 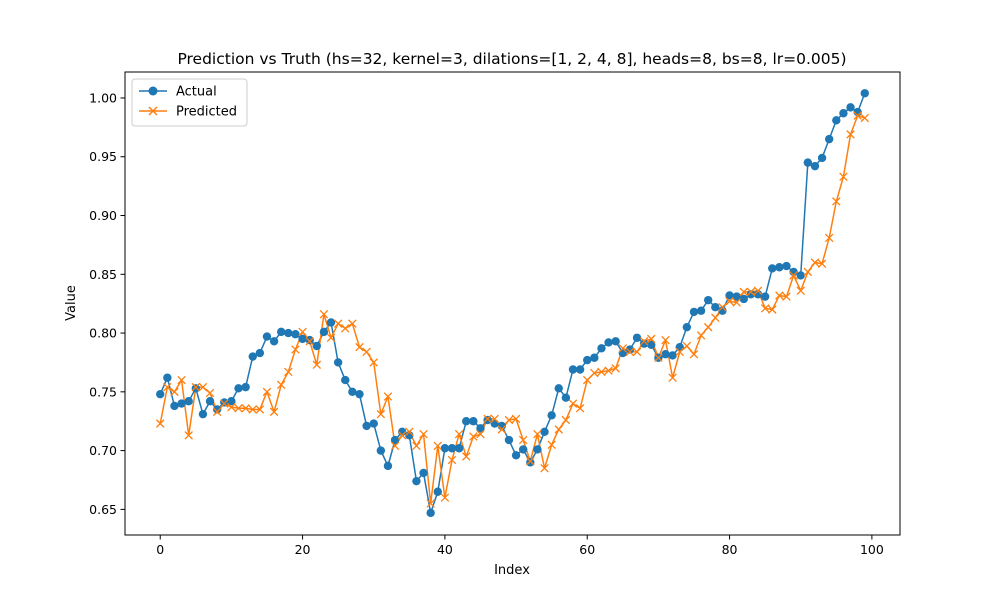 What do you see at coordinates (196, 92) in the screenshot?
I see `legend-label-actual: Actual` at bounding box center [196, 92].